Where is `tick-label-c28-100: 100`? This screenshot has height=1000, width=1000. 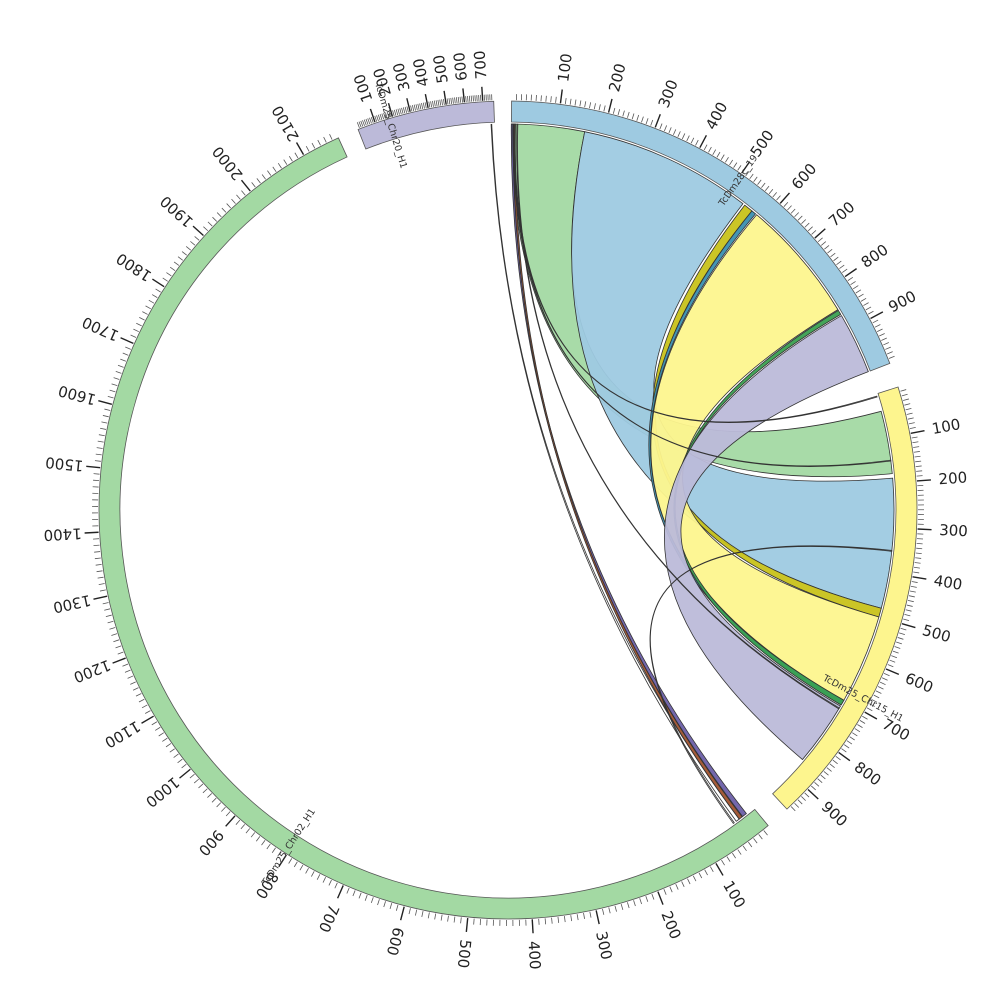
tick-label-c28-100: 100 is located at coordinates (565, 67).